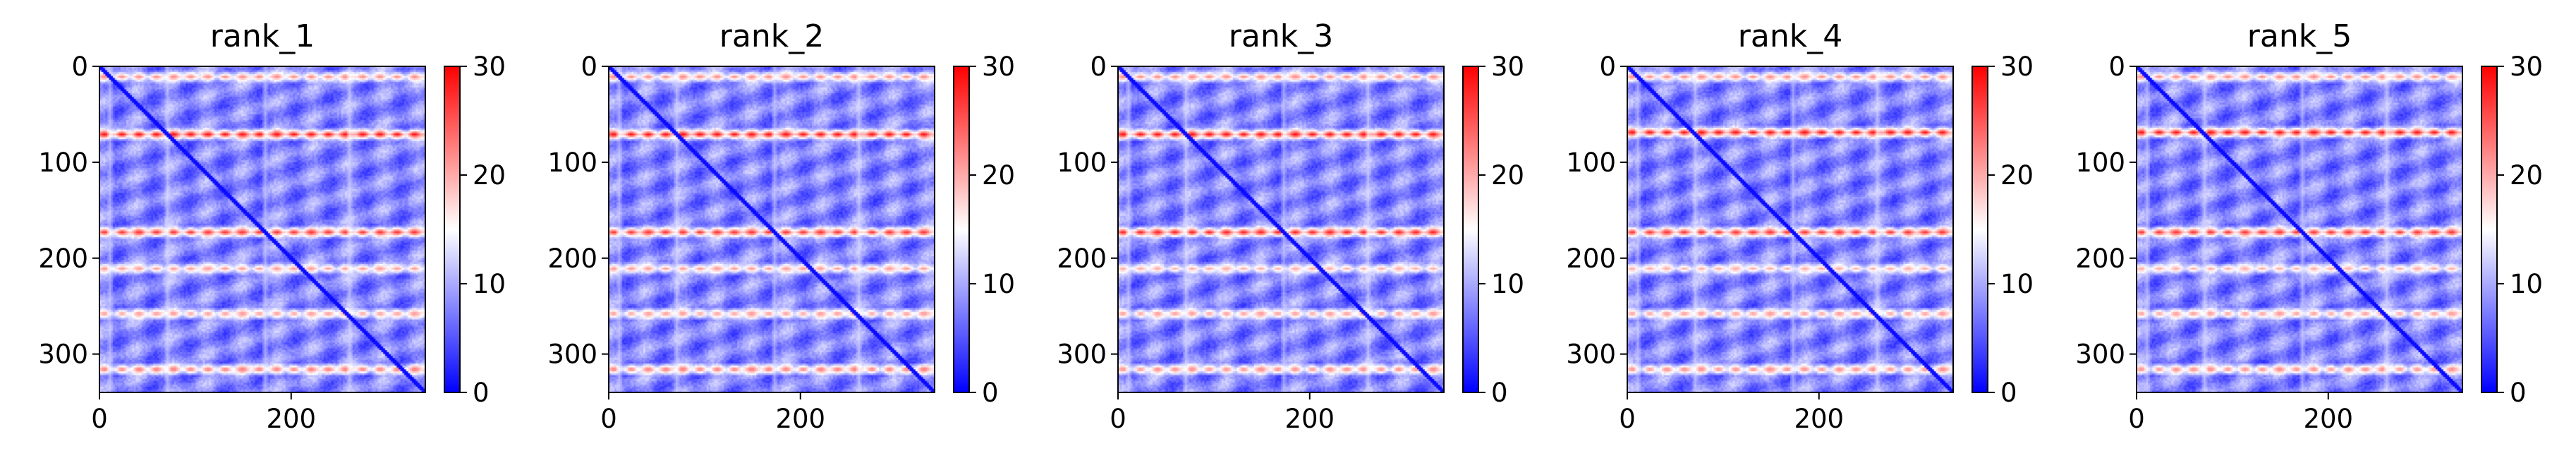 Image resolution: width=2576 pixels, height=463 pixels. I want to click on panel-title: rank_4, so click(1790, 36).